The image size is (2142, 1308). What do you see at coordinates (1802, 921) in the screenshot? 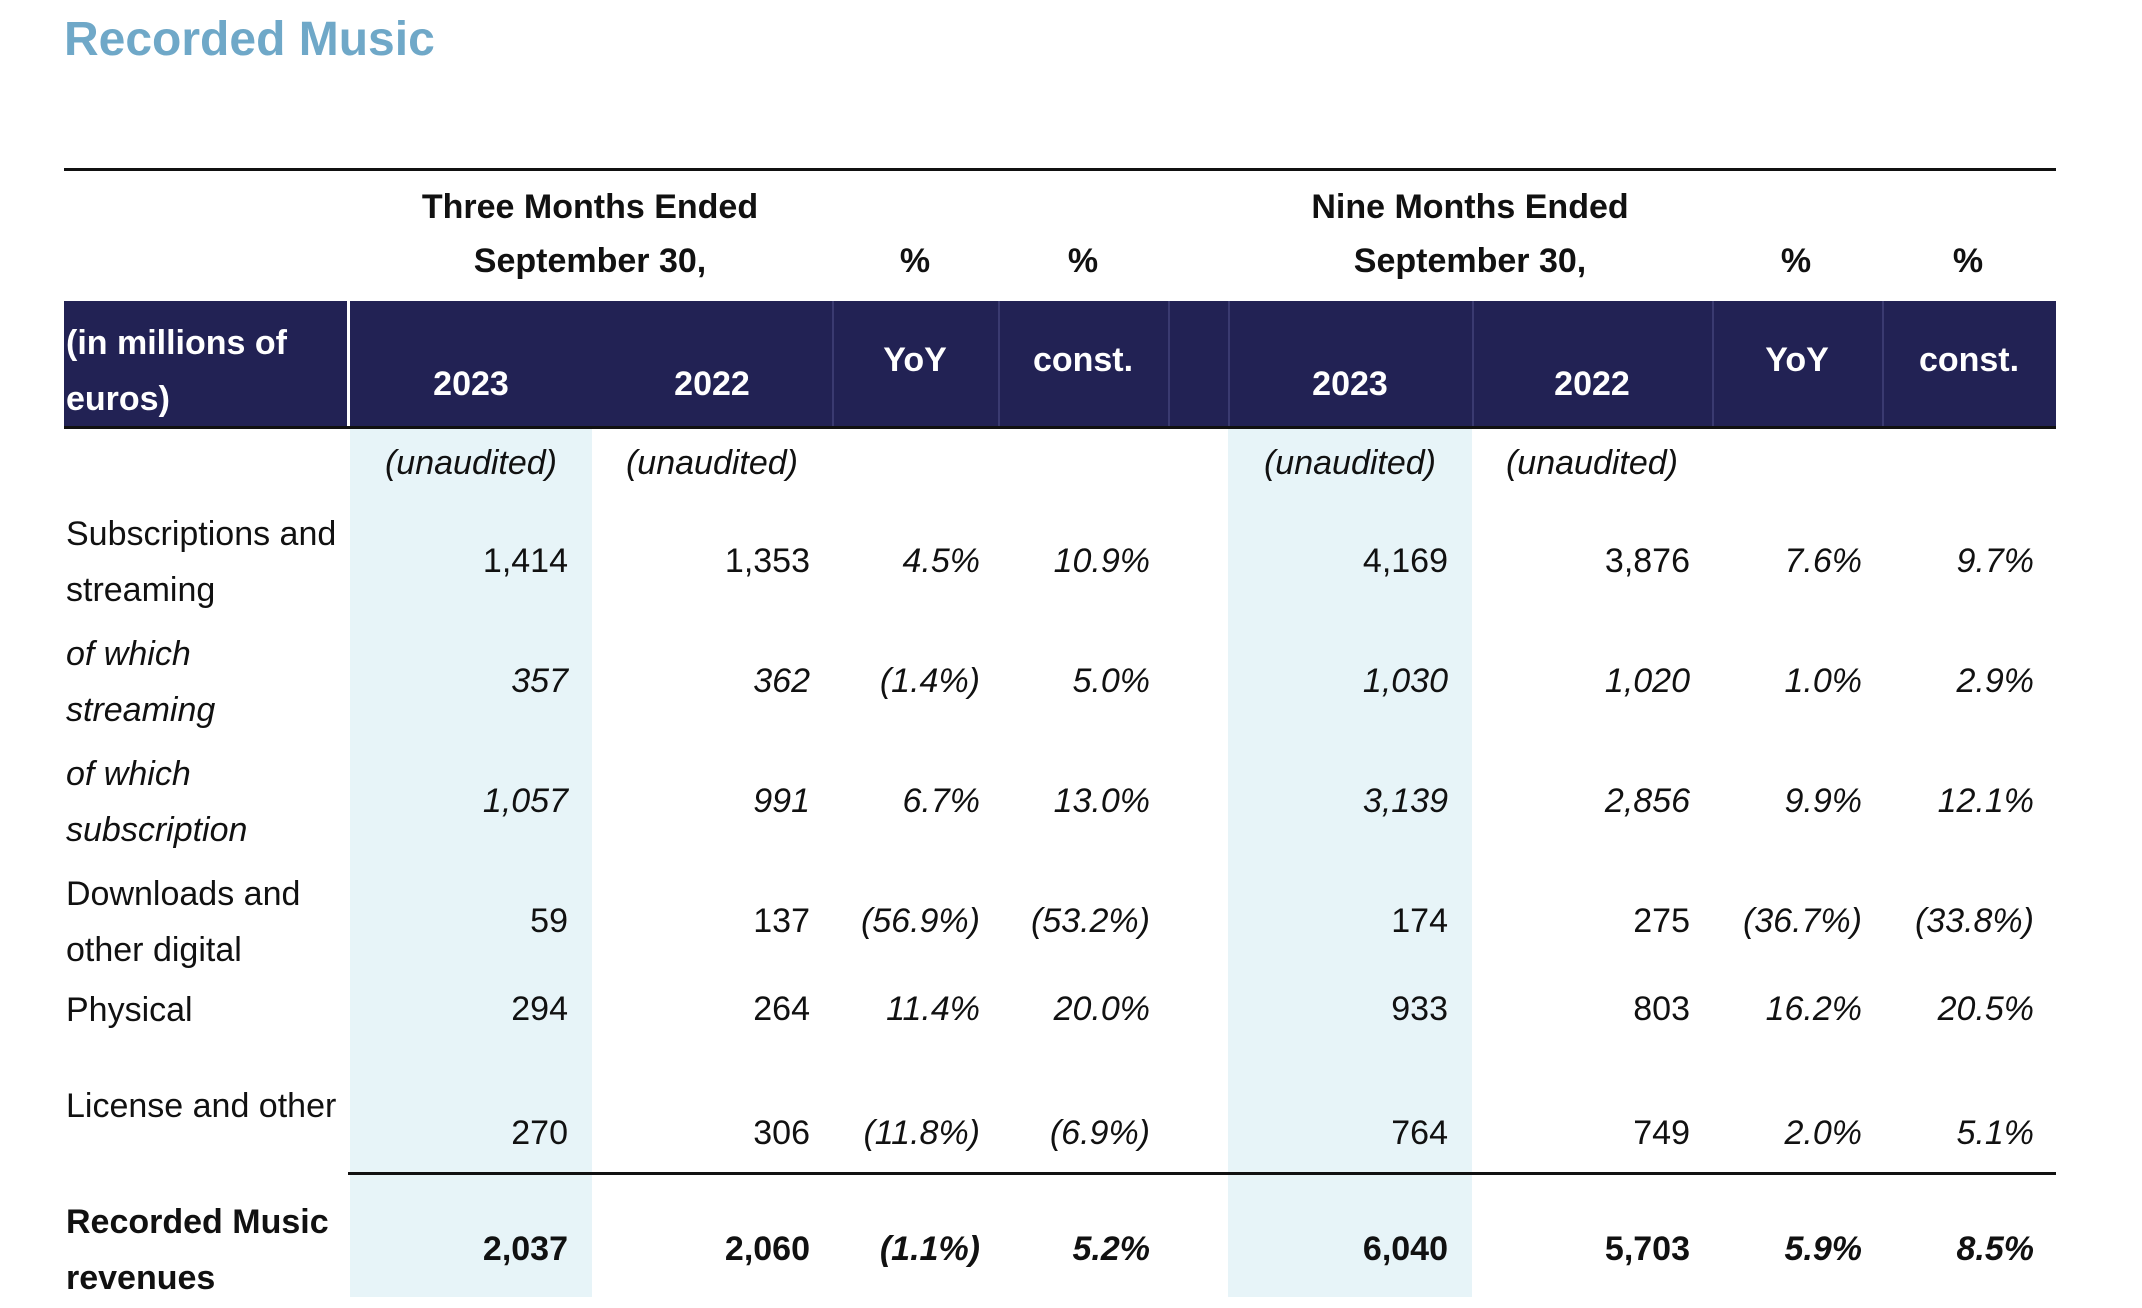
I see `cell-yoy-9m: (36.7%)` at bounding box center [1802, 921].